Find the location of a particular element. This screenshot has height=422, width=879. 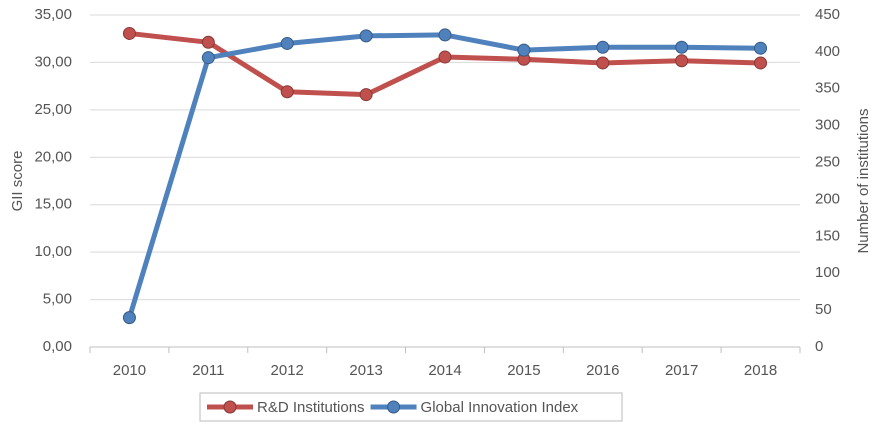

y-tick-label: 10,00 is located at coordinates (53, 251).